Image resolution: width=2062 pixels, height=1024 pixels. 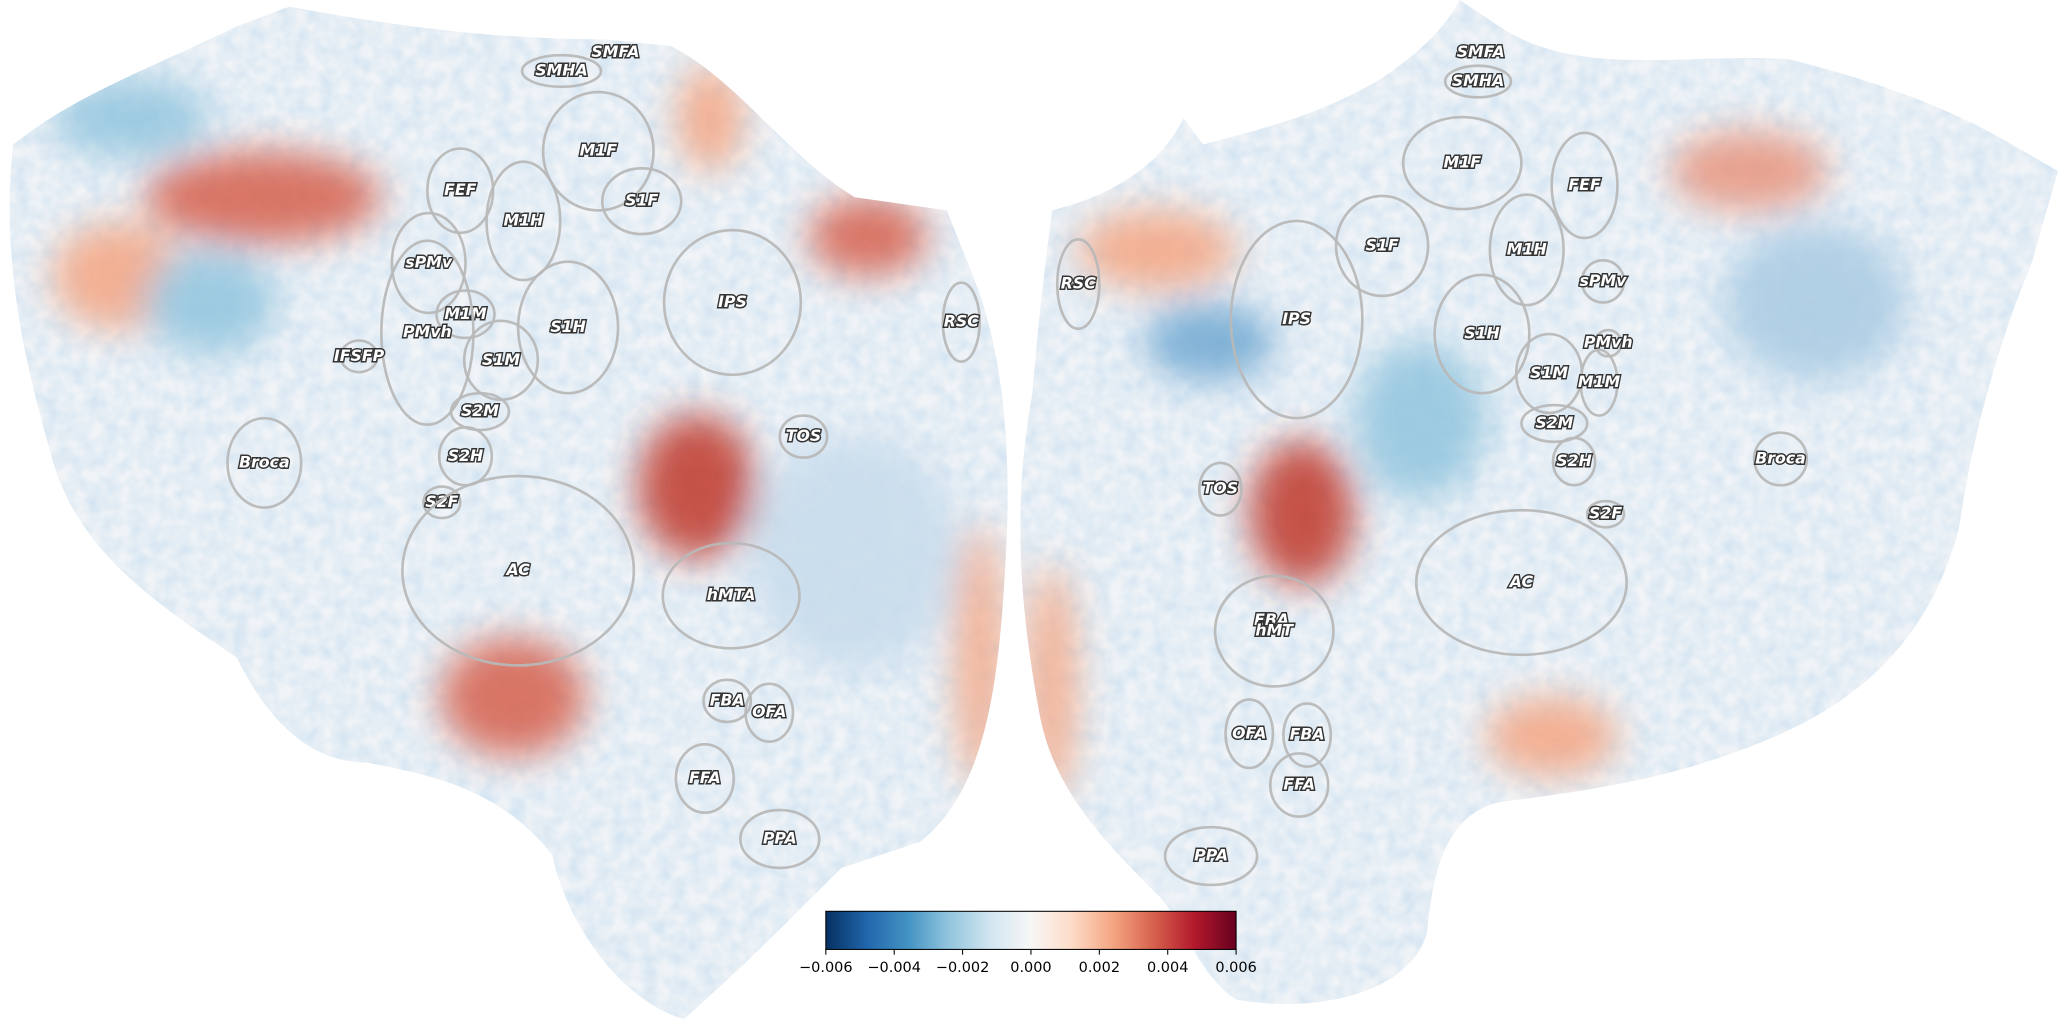 I want to click on colorbar-tick-label: 0.000, so click(x=1030, y=968).